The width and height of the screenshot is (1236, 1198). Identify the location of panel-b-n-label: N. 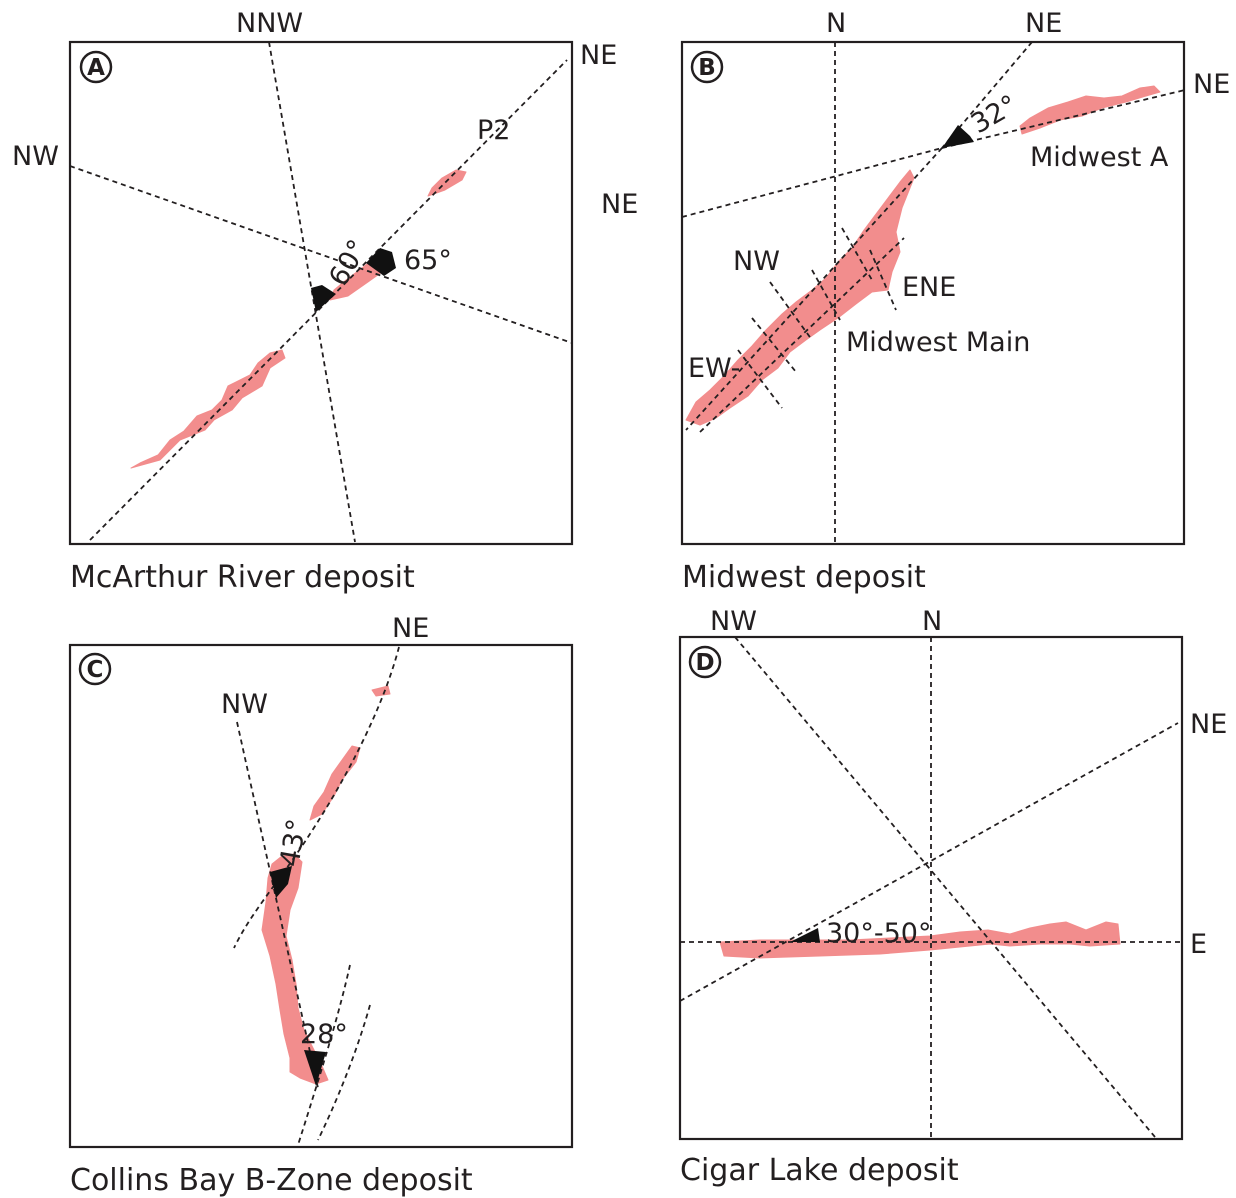
(836, 23).